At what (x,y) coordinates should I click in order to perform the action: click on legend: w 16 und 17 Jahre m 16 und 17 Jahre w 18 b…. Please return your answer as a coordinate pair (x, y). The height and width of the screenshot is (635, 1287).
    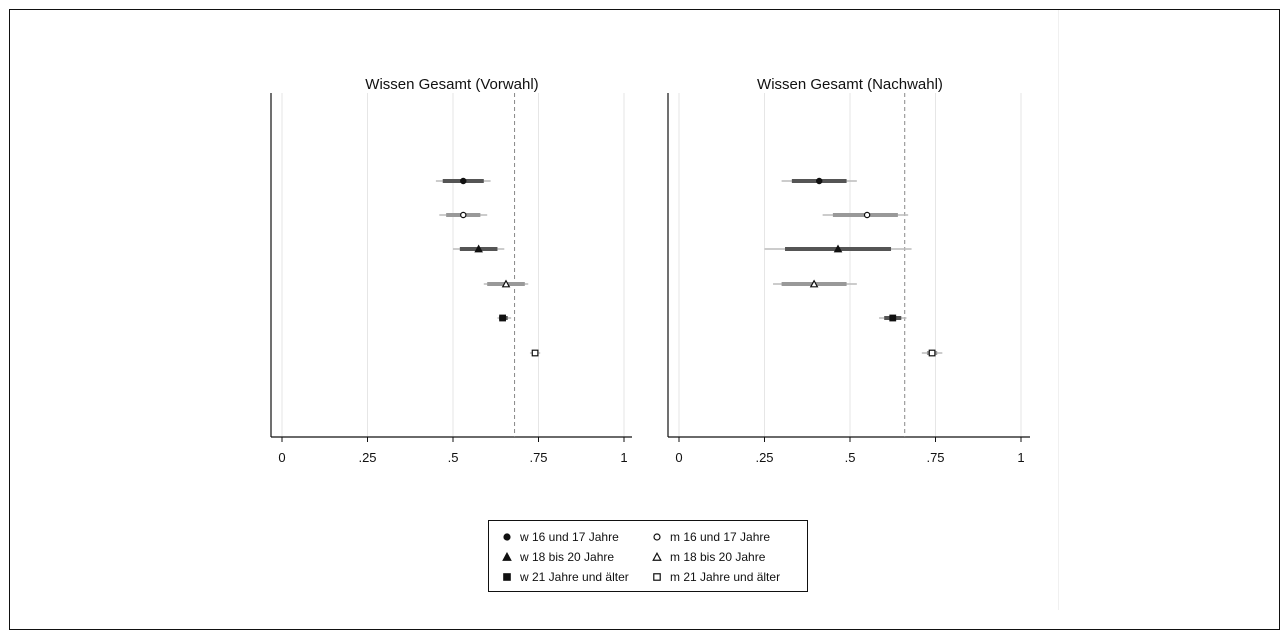
    Looking at the image, I should click on (648, 556).